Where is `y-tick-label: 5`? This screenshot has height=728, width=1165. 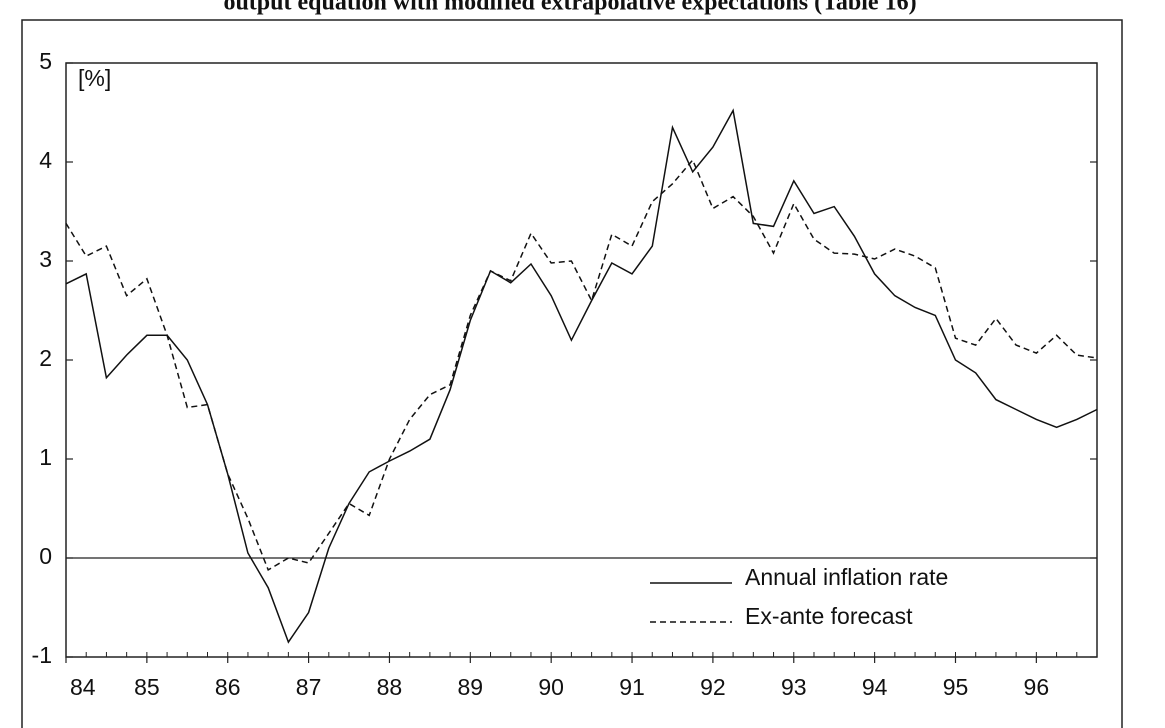
y-tick-label: 5 is located at coordinates (45, 61).